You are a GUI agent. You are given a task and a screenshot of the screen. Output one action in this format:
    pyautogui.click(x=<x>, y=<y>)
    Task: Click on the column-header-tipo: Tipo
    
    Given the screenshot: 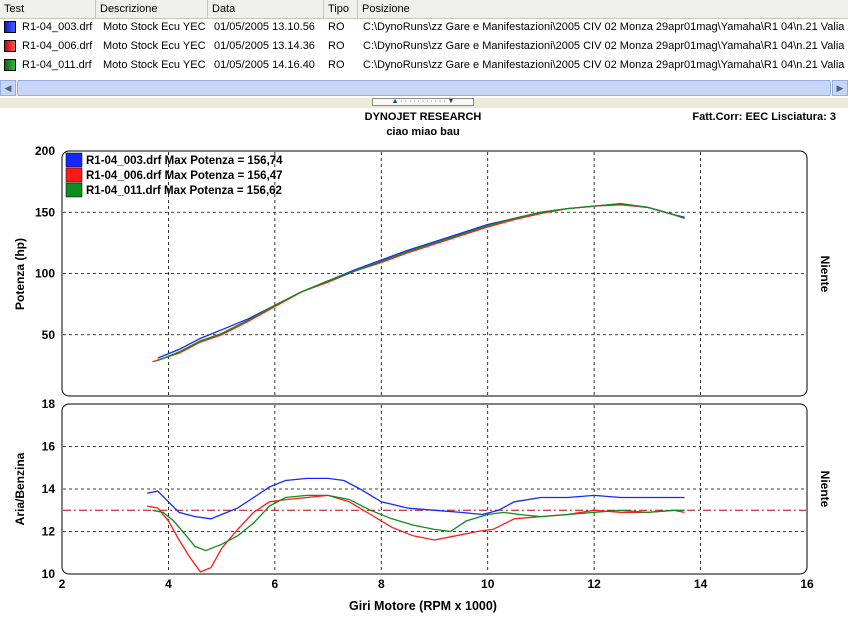 What is the action you would take?
    pyautogui.click(x=341, y=9)
    